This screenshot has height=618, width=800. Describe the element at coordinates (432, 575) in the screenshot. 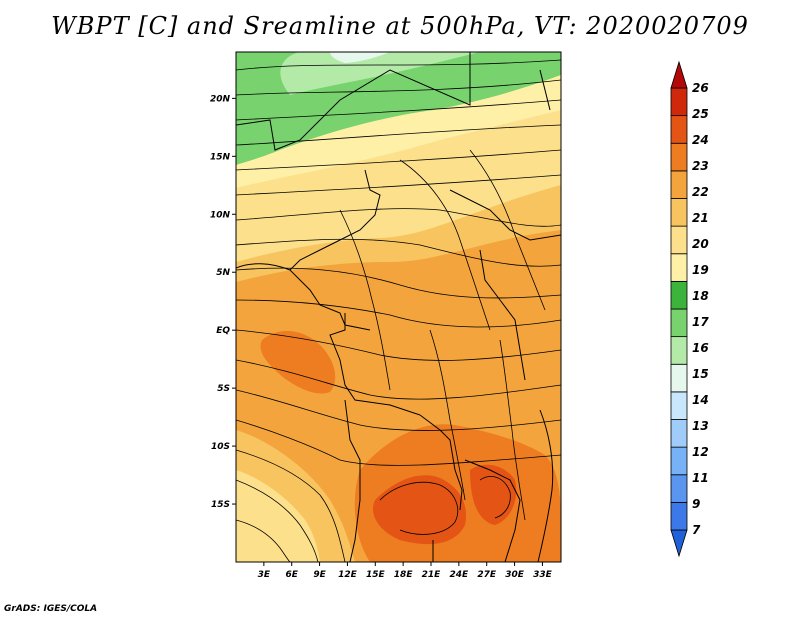

I see `lon-tick-label: 21E` at that location.